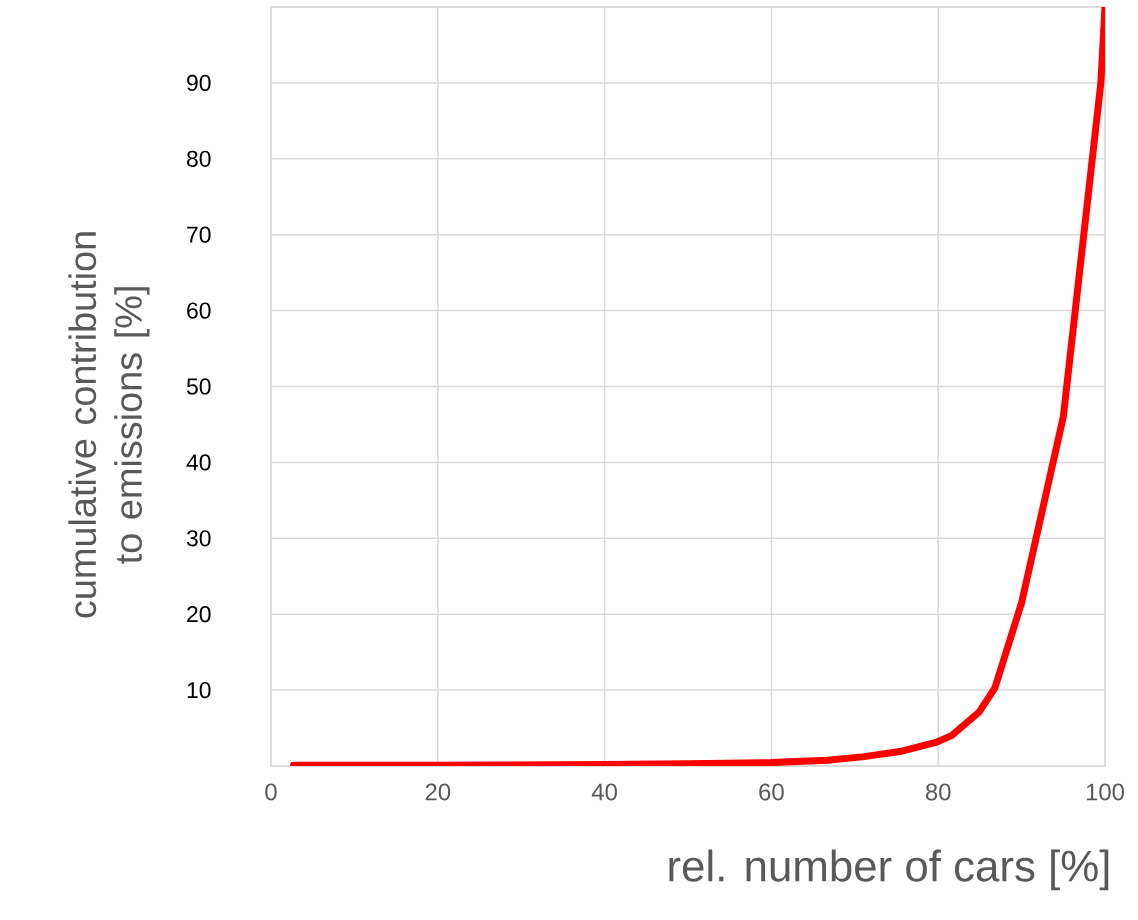  I want to click on y-tick-label: 20, so click(199, 614).